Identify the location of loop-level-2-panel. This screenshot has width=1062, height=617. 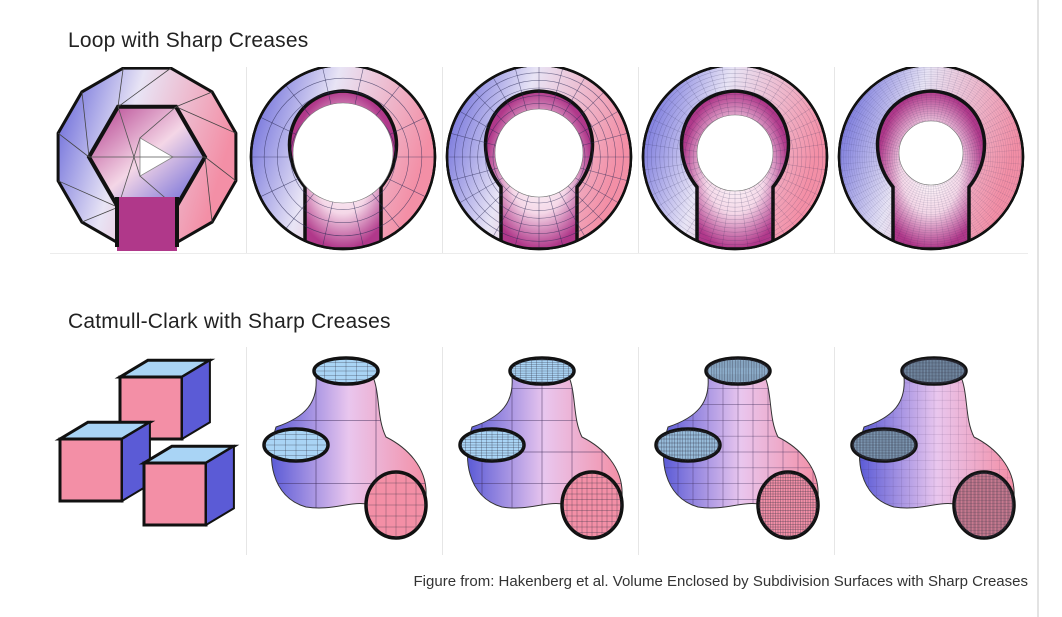
(539, 160).